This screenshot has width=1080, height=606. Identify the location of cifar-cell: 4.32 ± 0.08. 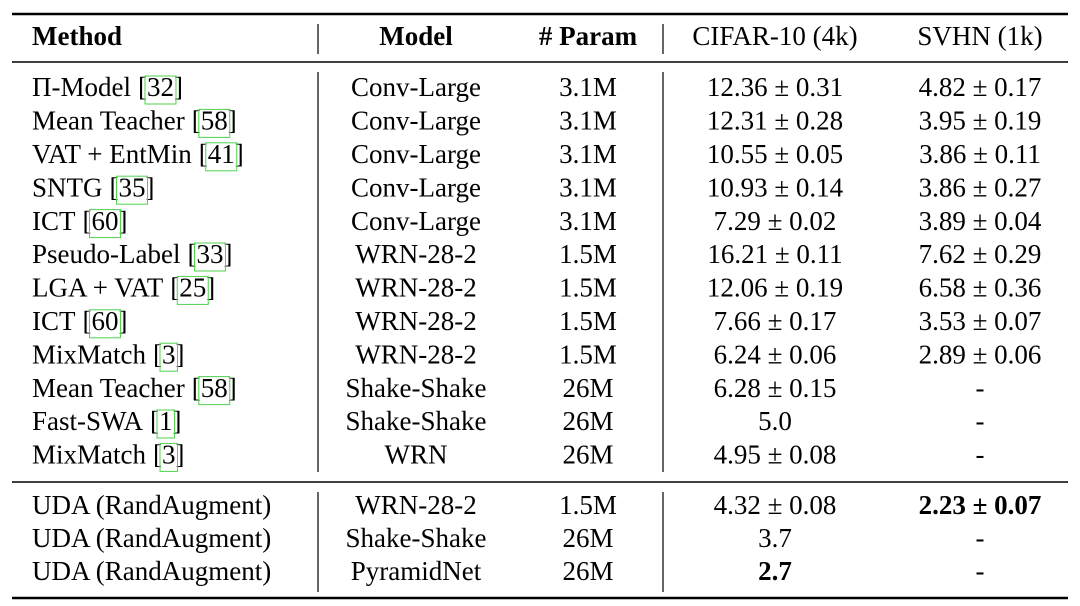
(775, 505).